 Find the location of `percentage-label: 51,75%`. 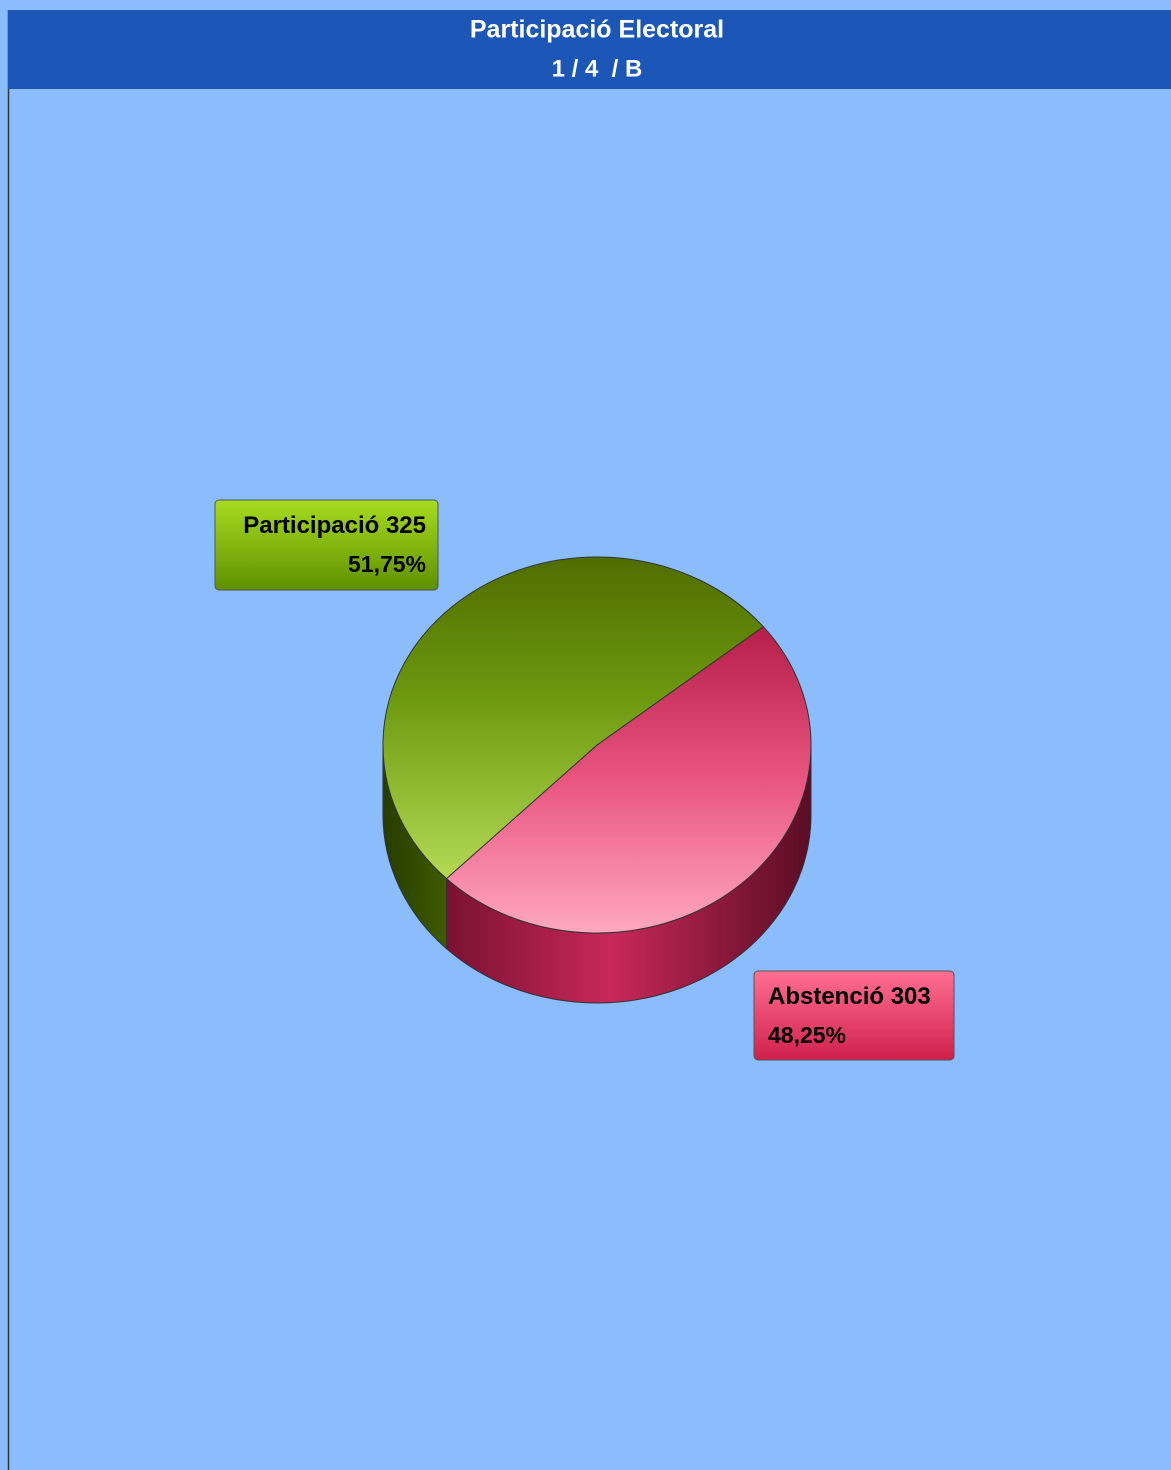

percentage-label: 51,75% is located at coordinates (387, 564).